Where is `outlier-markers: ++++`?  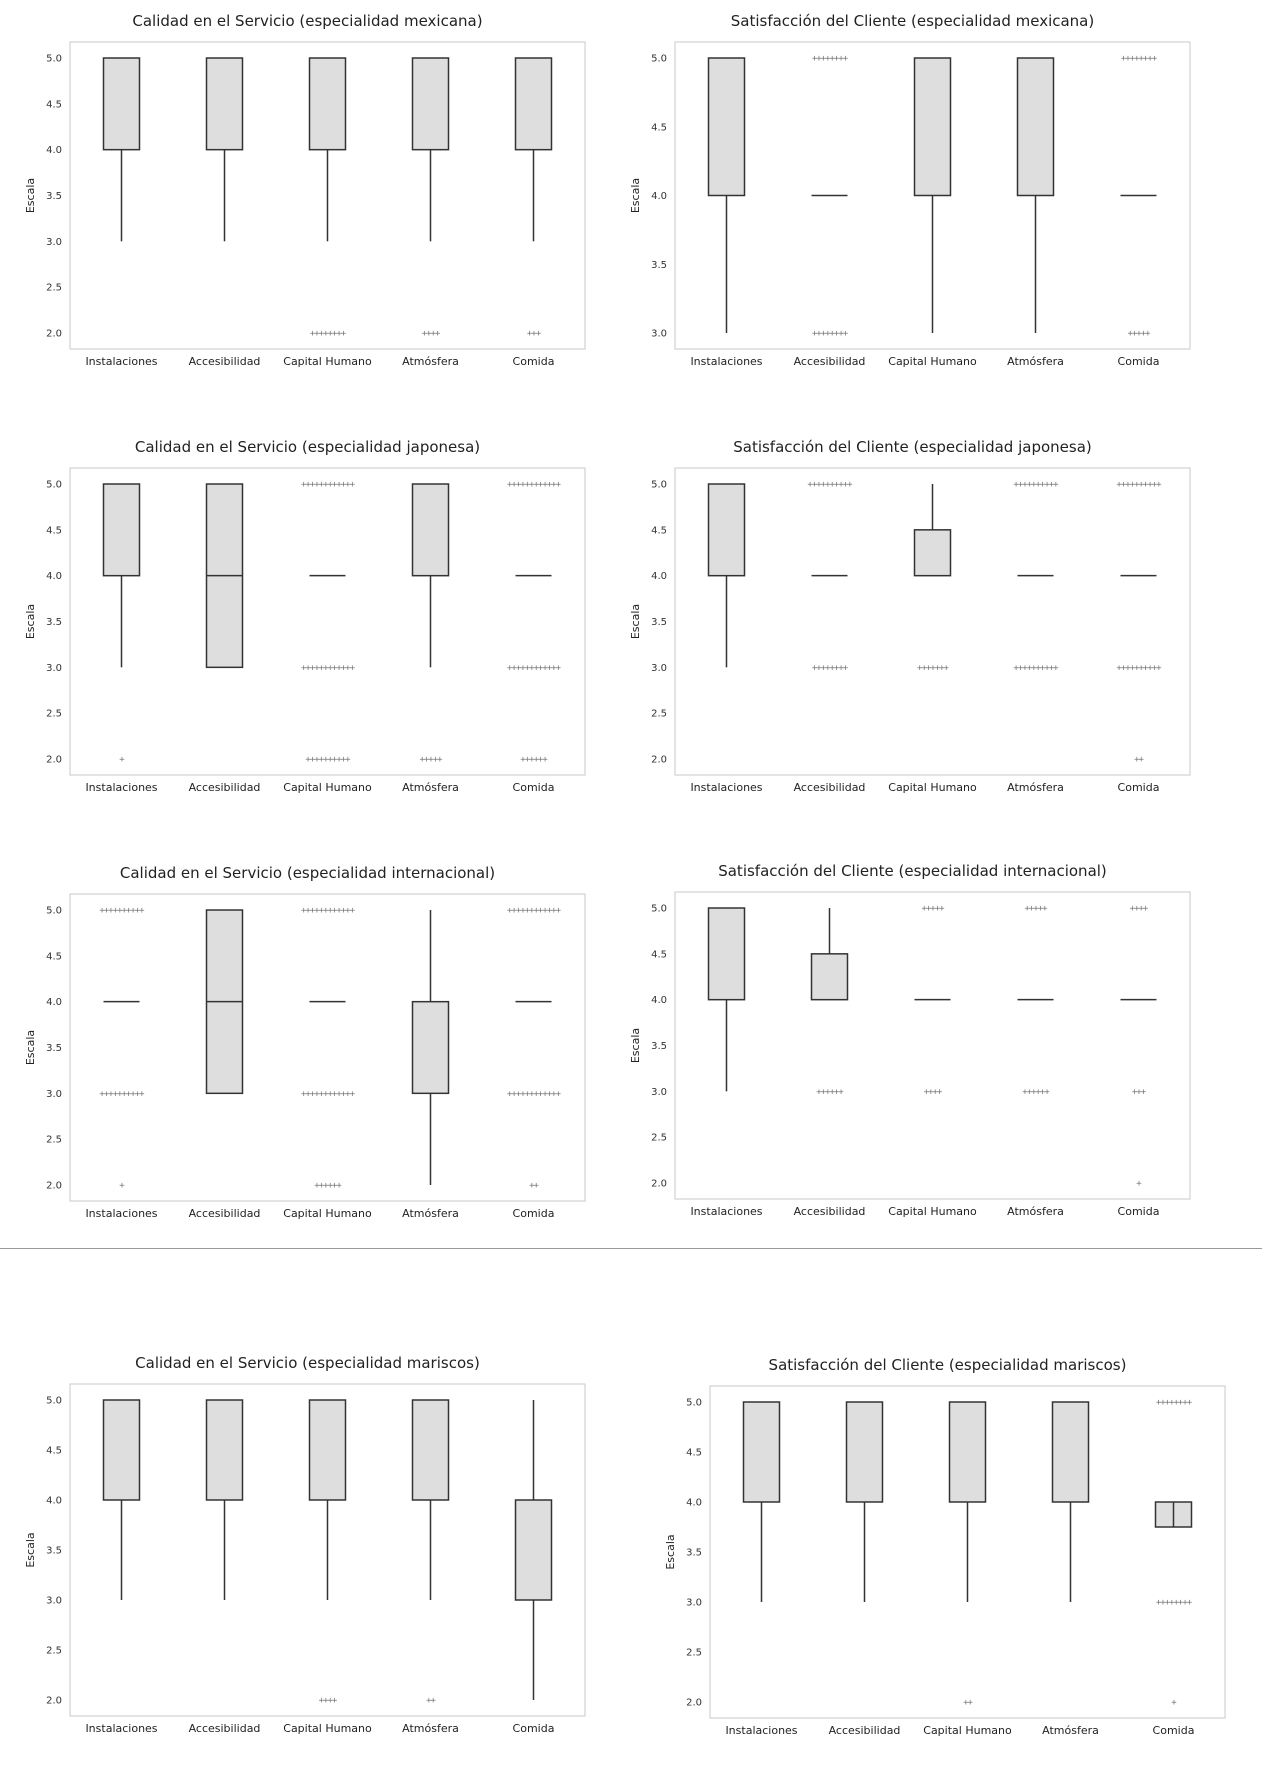 outlier-markers: ++++ is located at coordinates (933, 1092).